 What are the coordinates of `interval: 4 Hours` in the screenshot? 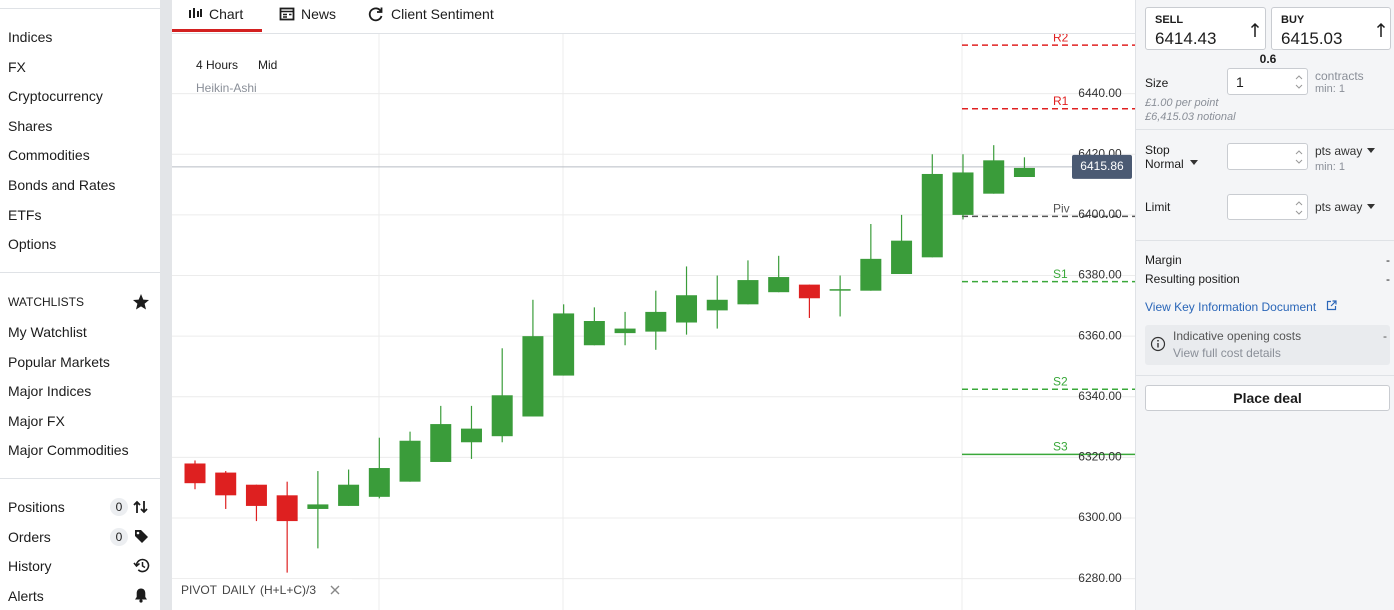 It's located at (217, 65).